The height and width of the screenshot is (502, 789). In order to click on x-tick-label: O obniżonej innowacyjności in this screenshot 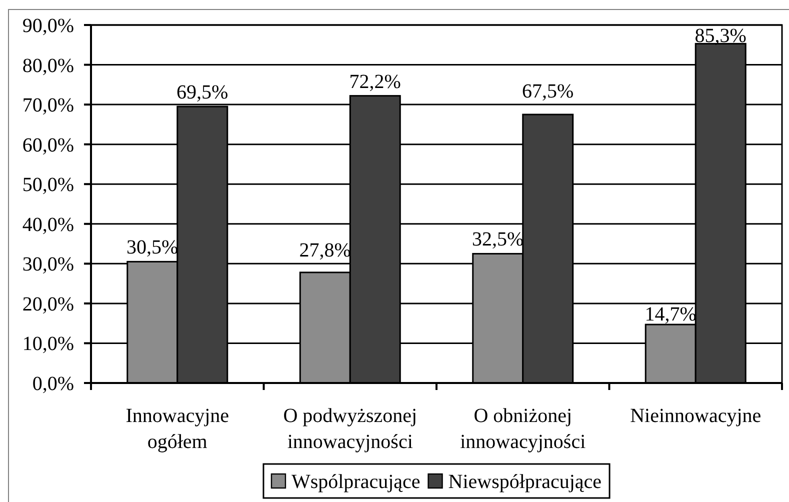, I will do `click(523, 429)`.